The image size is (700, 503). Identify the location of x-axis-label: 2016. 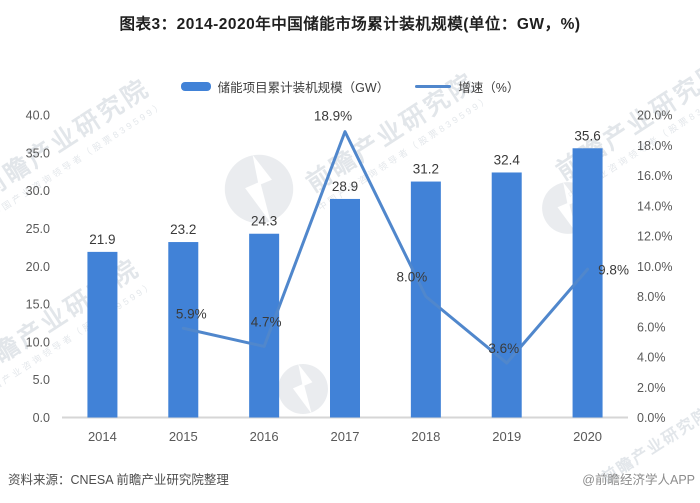
(264, 436).